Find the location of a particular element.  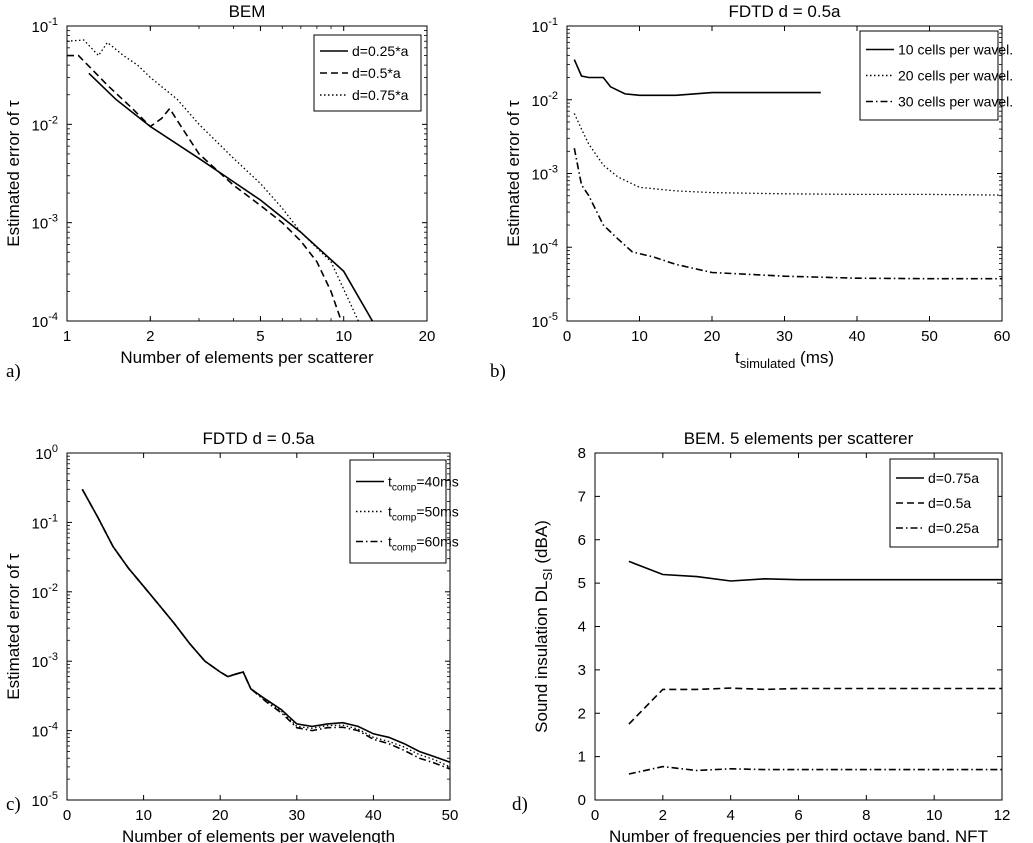

y-tick-exponent: -1 is located at coordinates (53, 518).